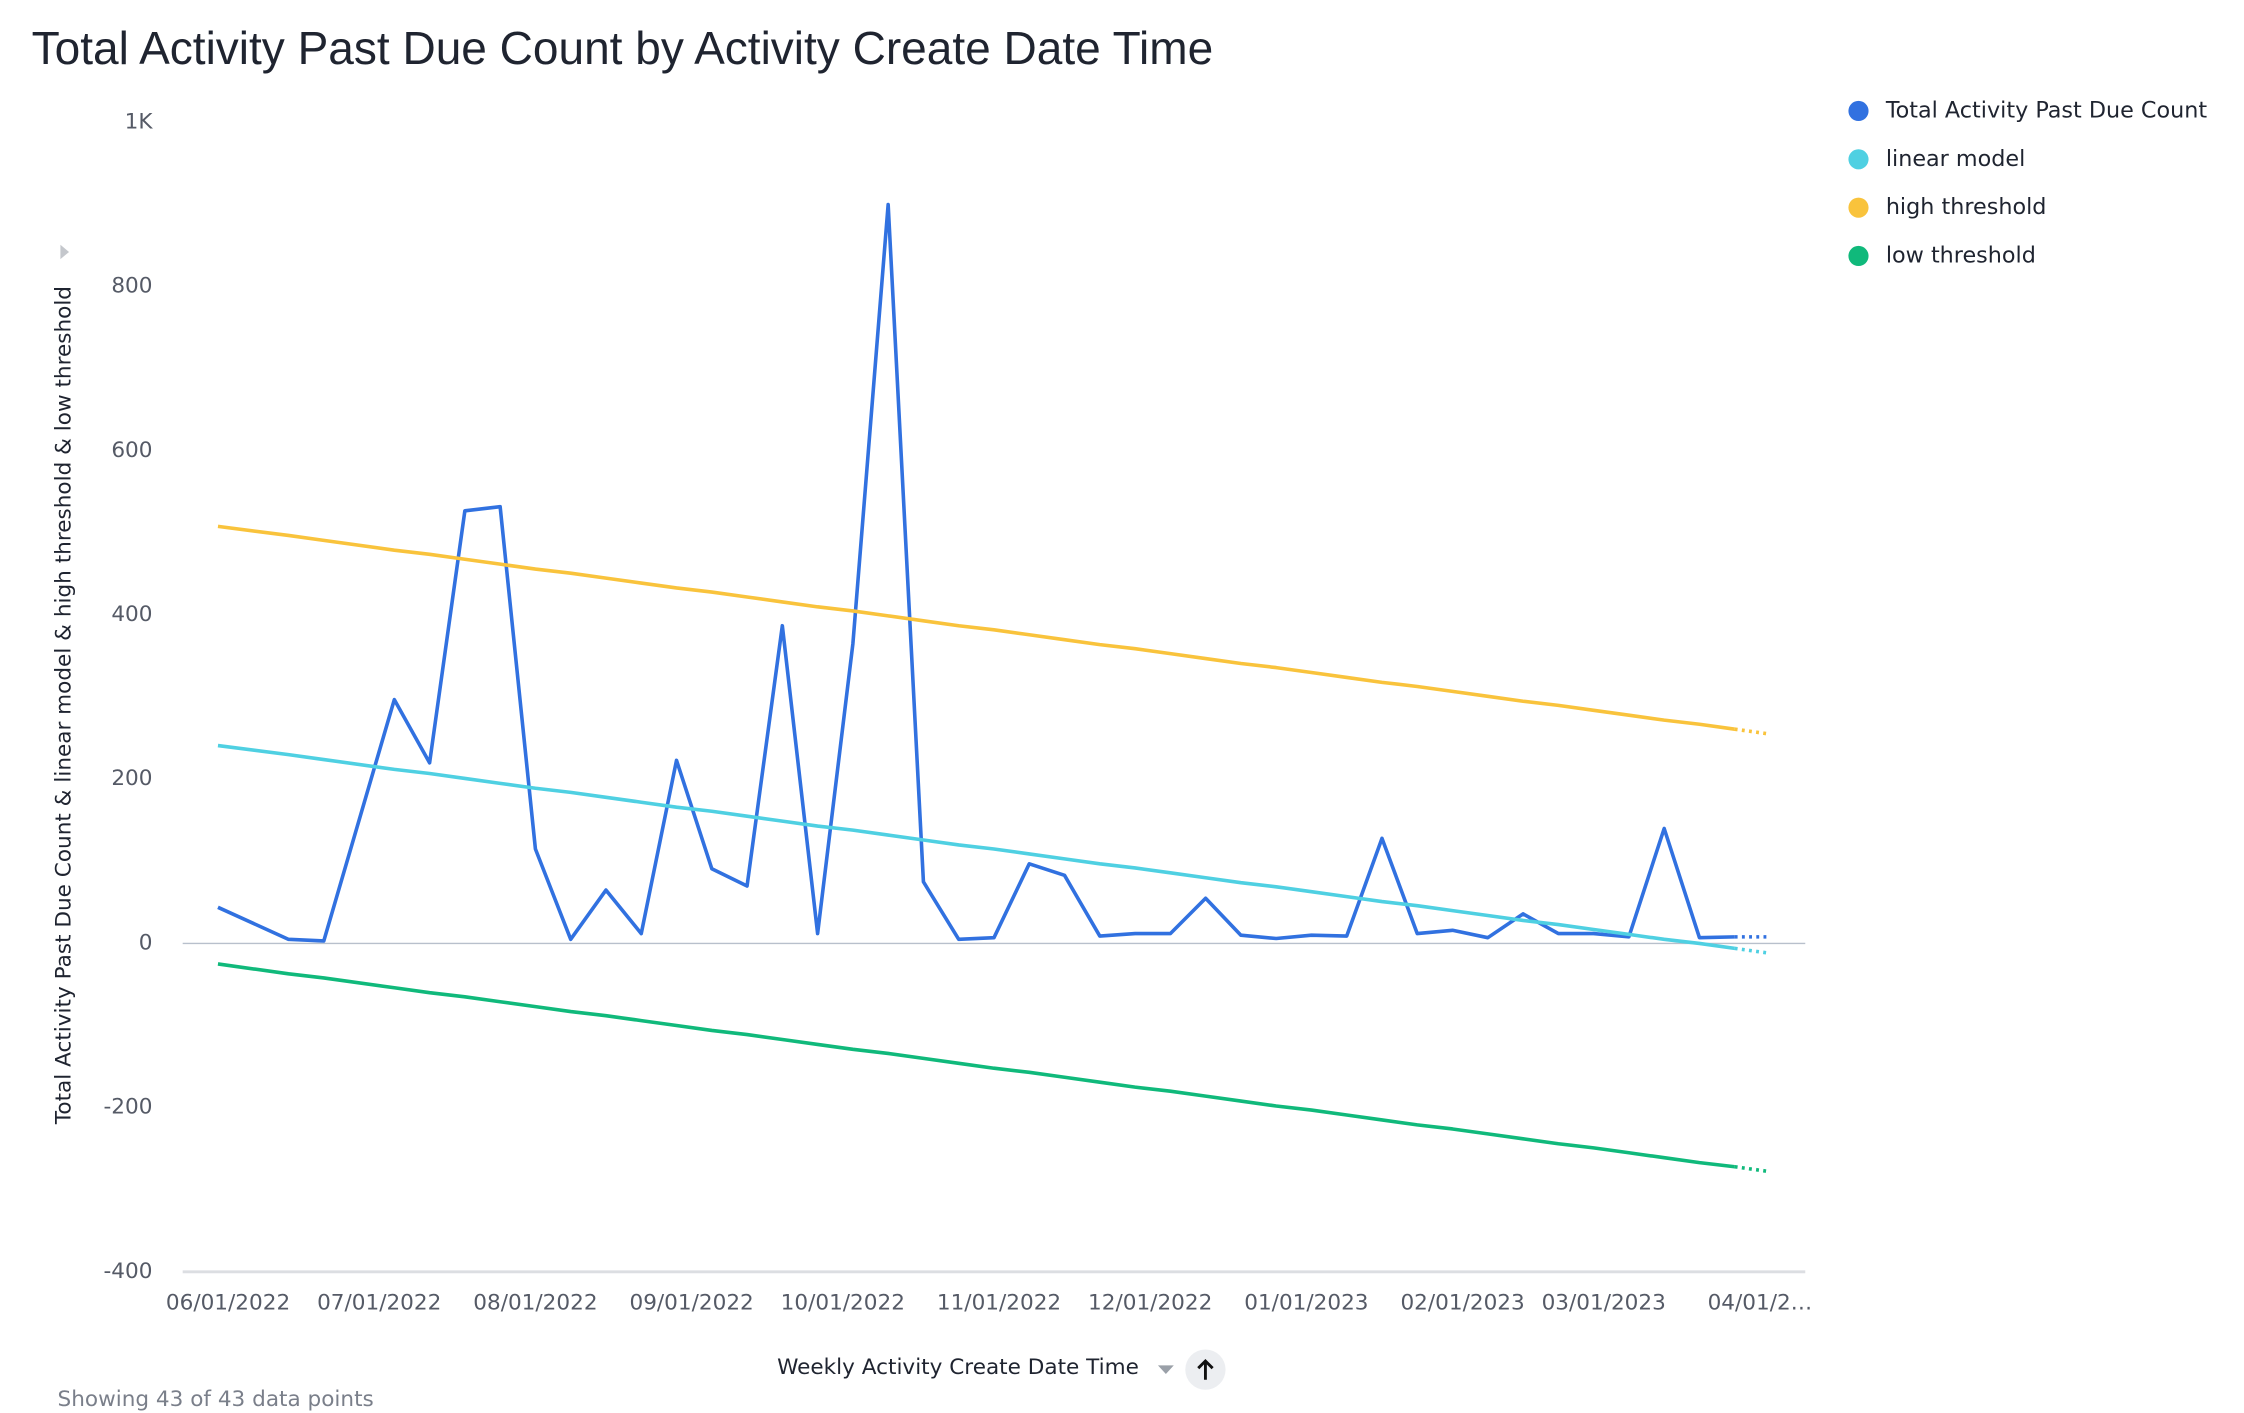 The height and width of the screenshot is (1413, 2244). What do you see at coordinates (999, 1302) in the screenshot?
I see `x-tick-label: 11/01/2022` at bounding box center [999, 1302].